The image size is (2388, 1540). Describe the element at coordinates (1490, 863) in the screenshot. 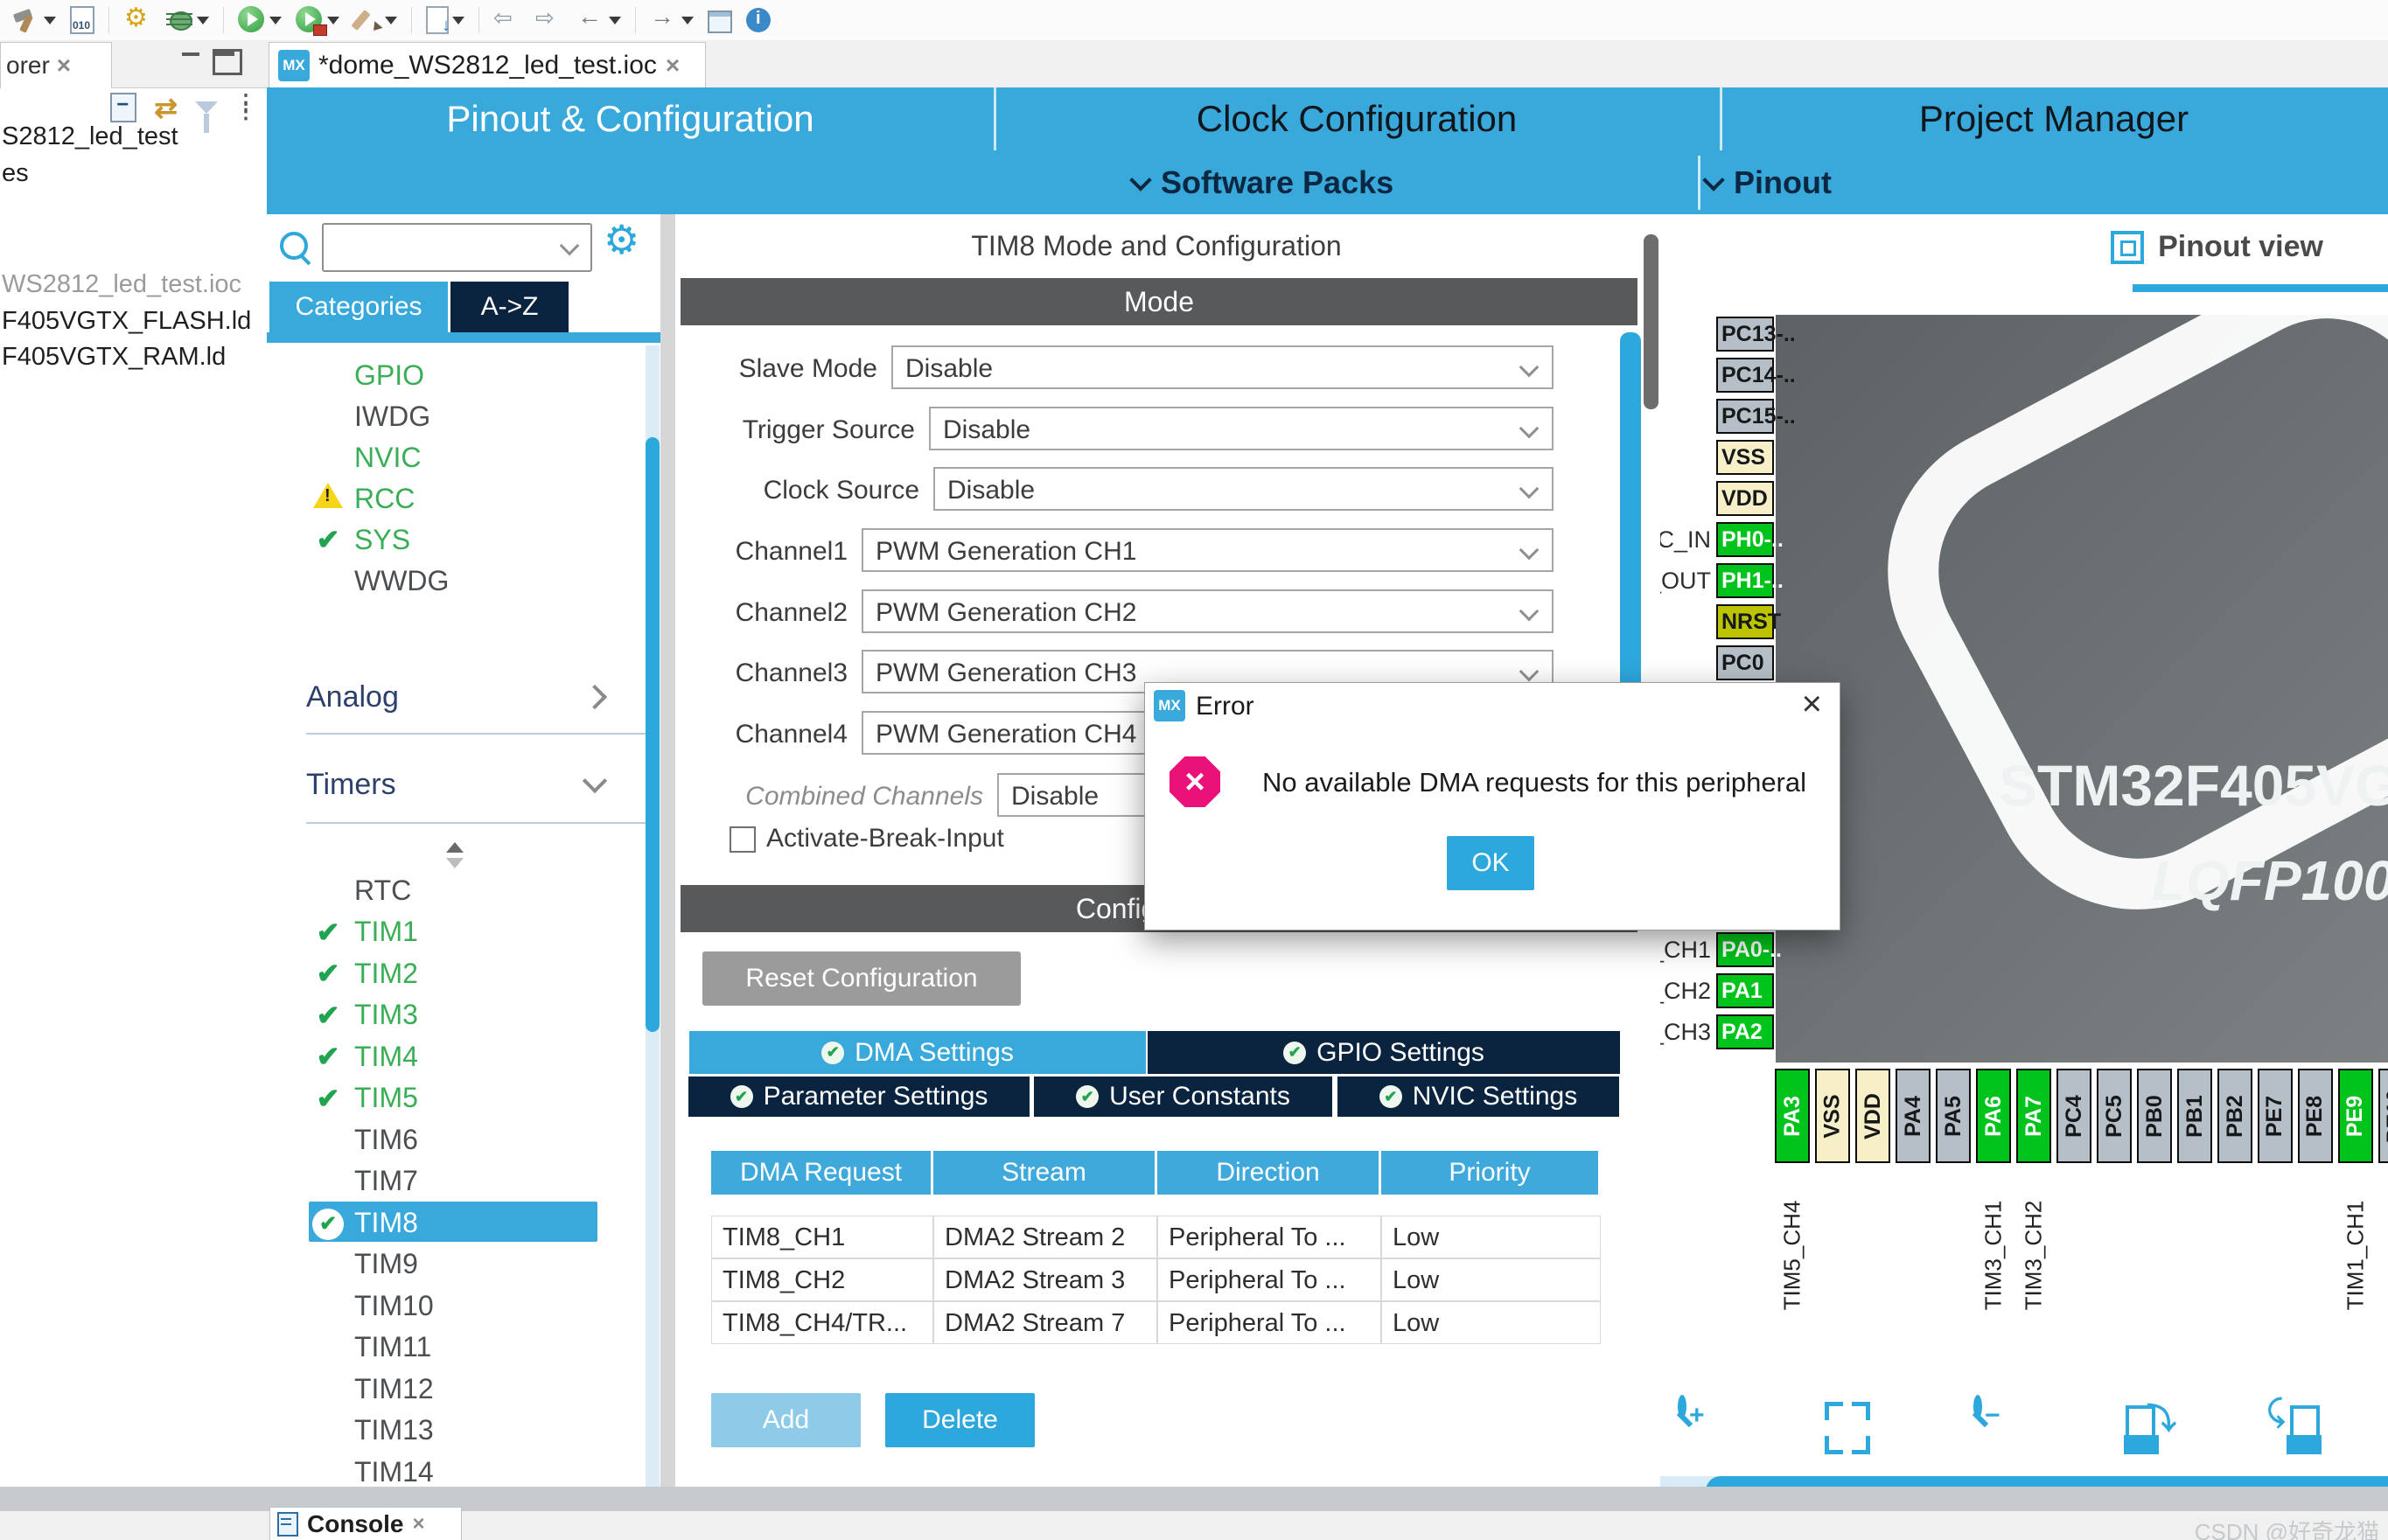

I see `ok-button: OK` at that location.